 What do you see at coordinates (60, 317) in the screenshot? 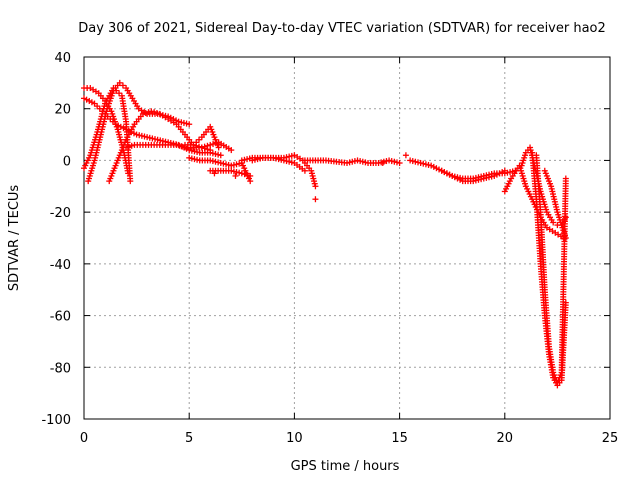
I see `y-tick-label: -60` at bounding box center [60, 317].